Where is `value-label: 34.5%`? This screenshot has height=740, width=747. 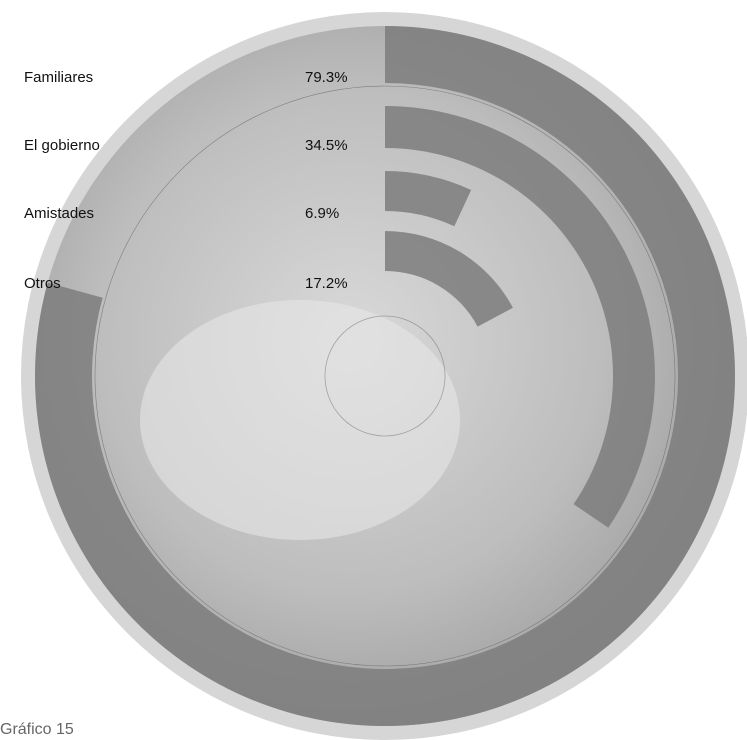
value-label: 34.5% is located at coordinates (326, 145).